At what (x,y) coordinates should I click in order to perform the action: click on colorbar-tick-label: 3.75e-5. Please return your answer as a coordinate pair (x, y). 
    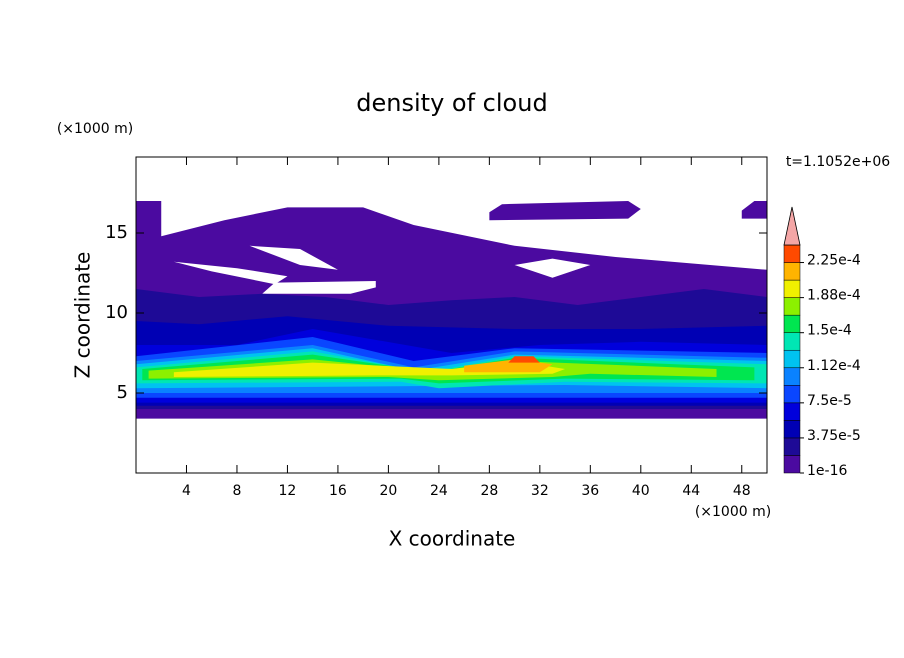
    Looking at the image, I should click on (834, 436).